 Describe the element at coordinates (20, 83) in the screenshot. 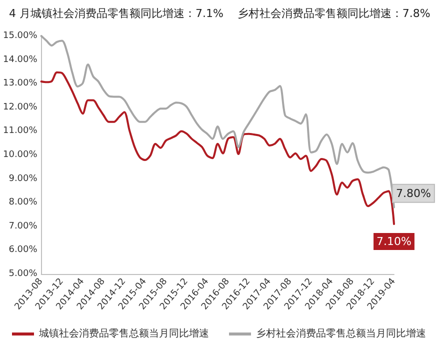

I see `y-tick-label: 13.00%` at that location.